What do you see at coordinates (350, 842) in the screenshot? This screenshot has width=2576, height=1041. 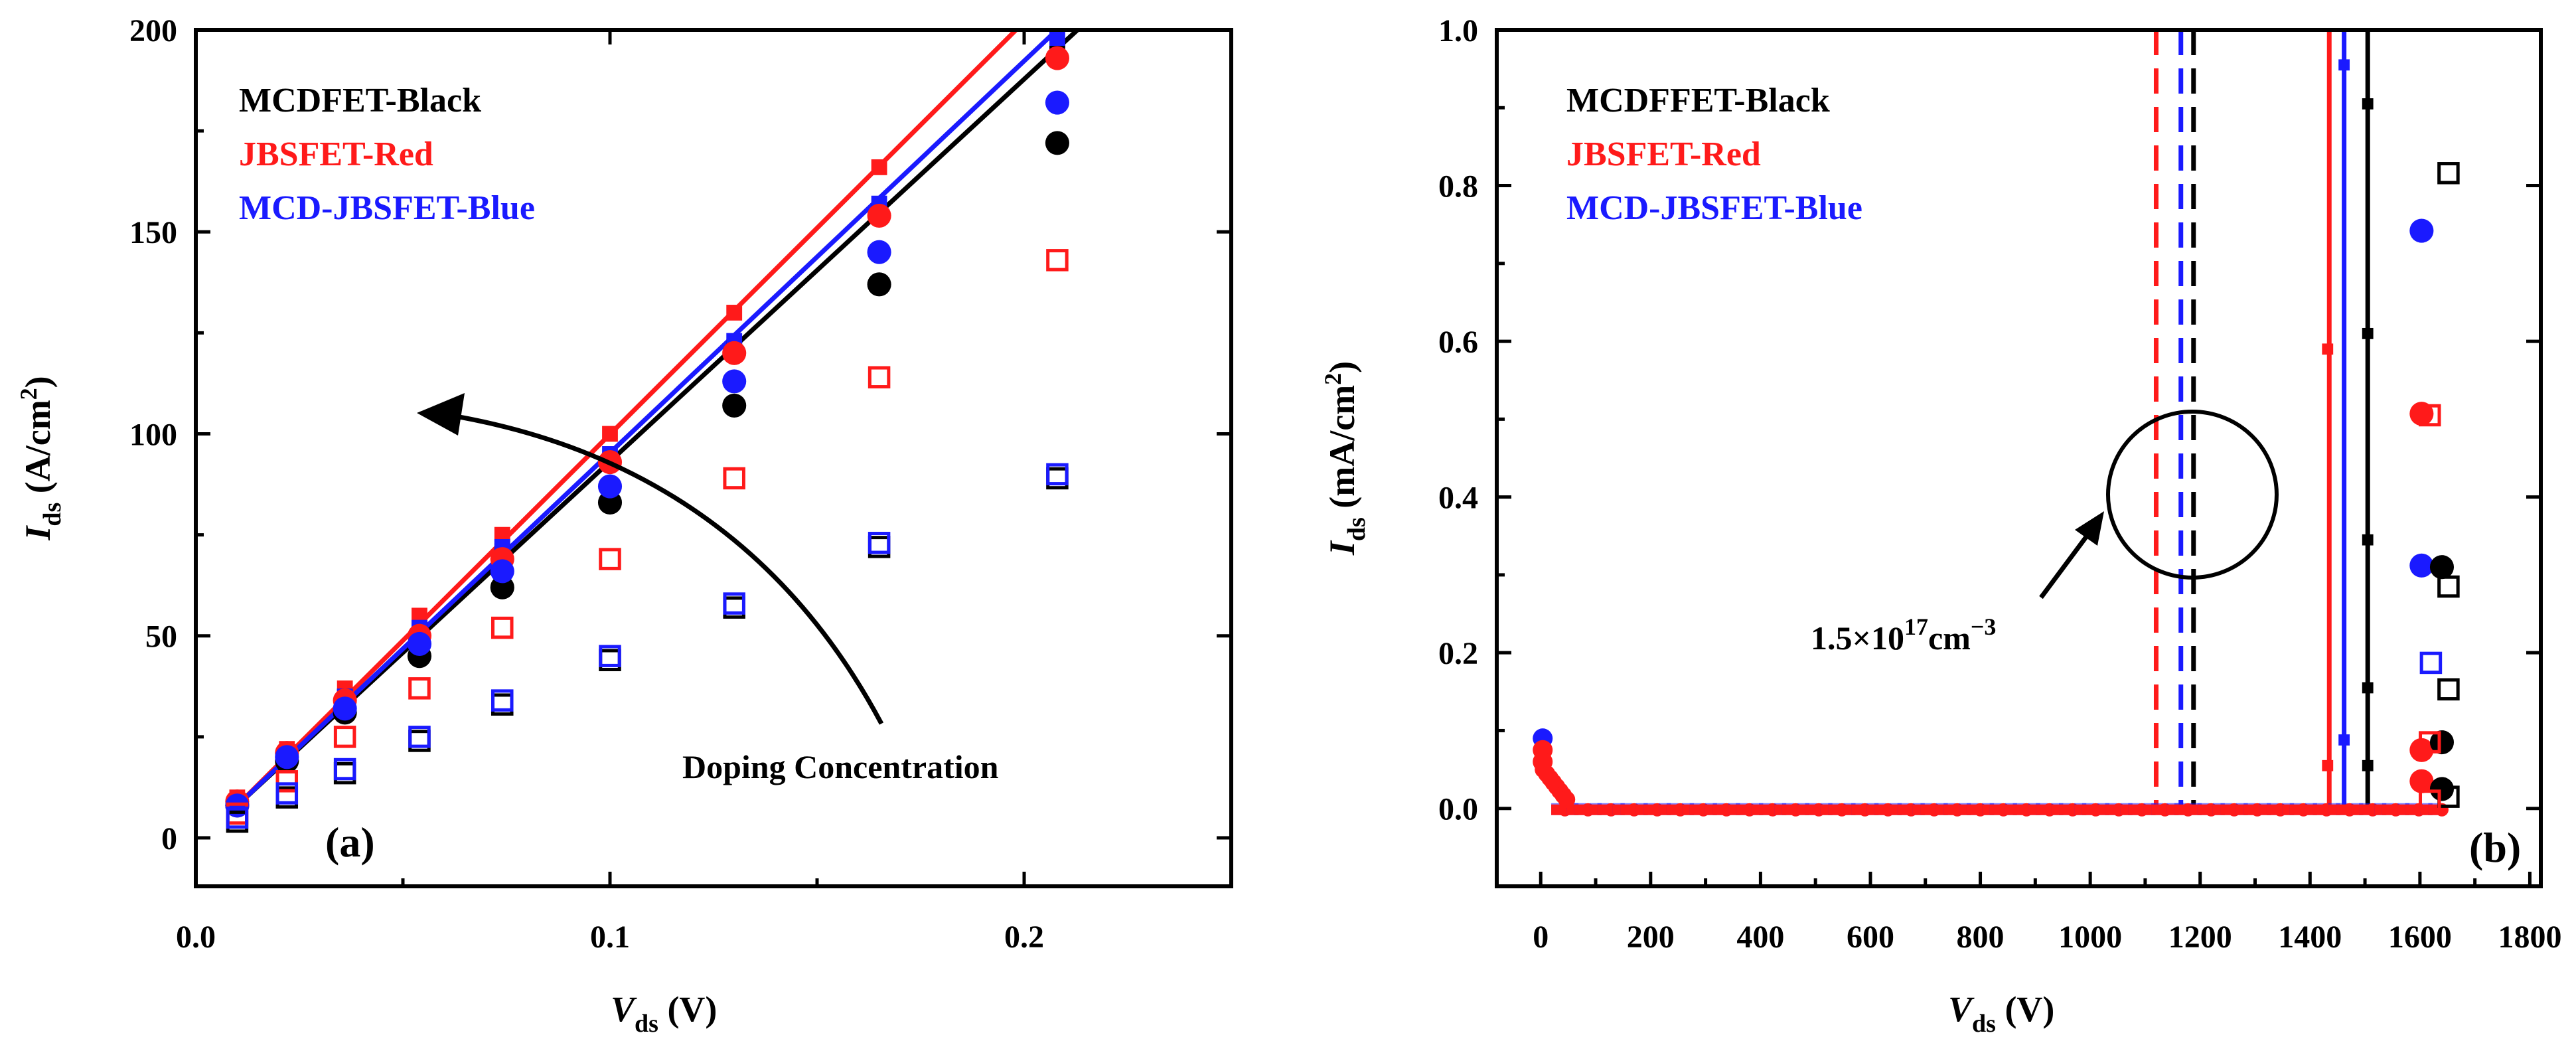 I see `panel-label: (a)` at bounding box center [350, 842].